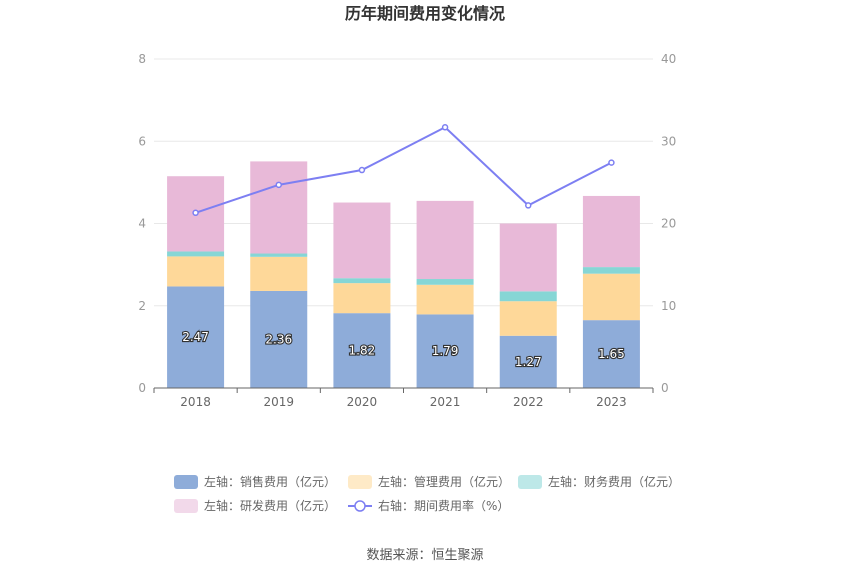 The image size is (850, 575). Describe the element at coordinates (360, 506) in the screenshot. I see `legend-line-marker` at that location.